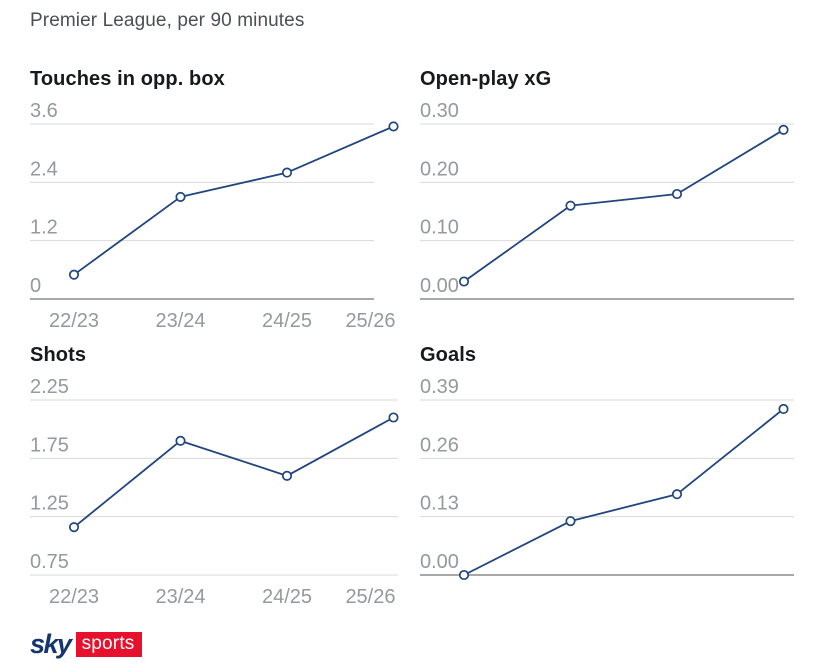 The width and height of the screenshot is (828, 672). Describe the element at coordinates (58, 355) in the screenshot. I see `chart-title-shots: Shots` at that location.